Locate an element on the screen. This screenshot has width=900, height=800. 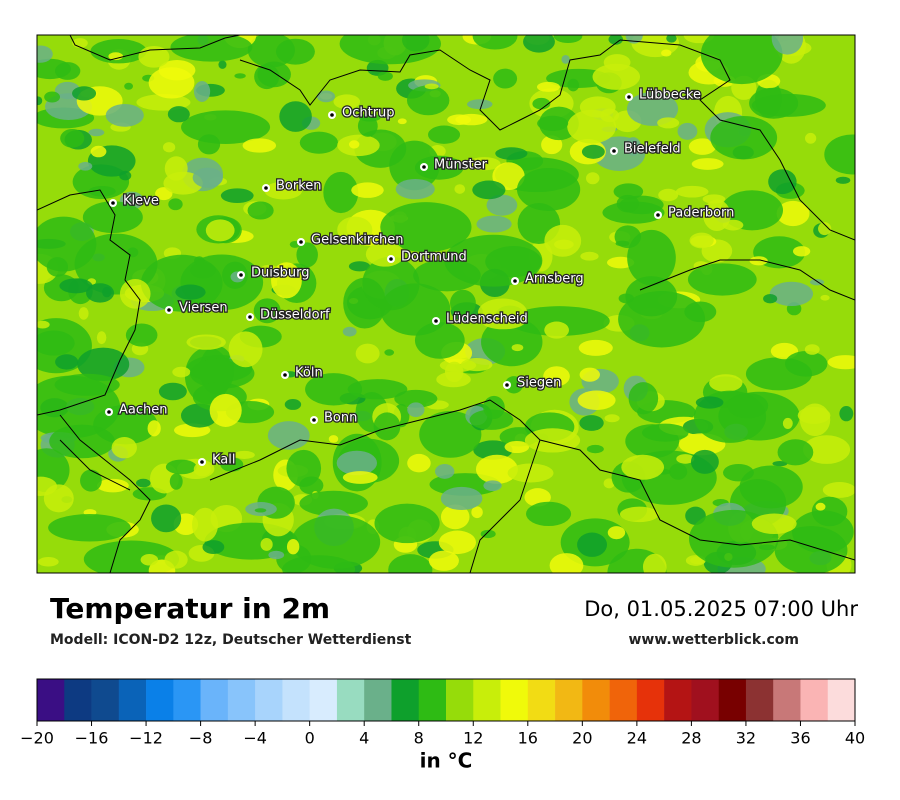
colorbar-tick-label: 20 is located at coordinates (582, 738).